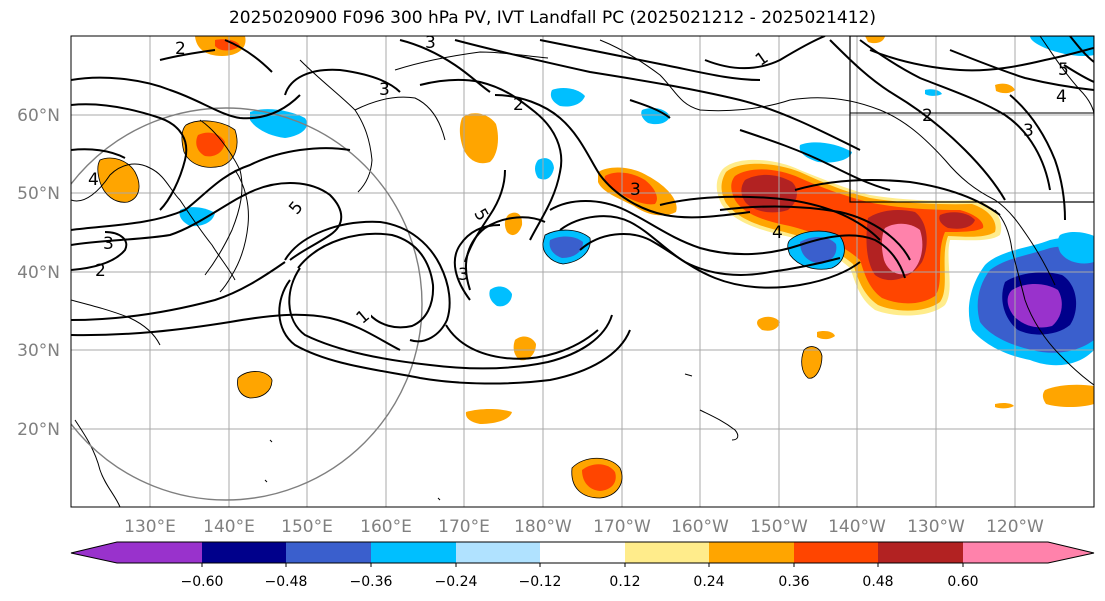 The width and height of the screenshot is (1105, 601). What do you see at coordinates (38, 430) in the screenshot?
I see `lat-label: 20°N` at bounding box center [38, 430].